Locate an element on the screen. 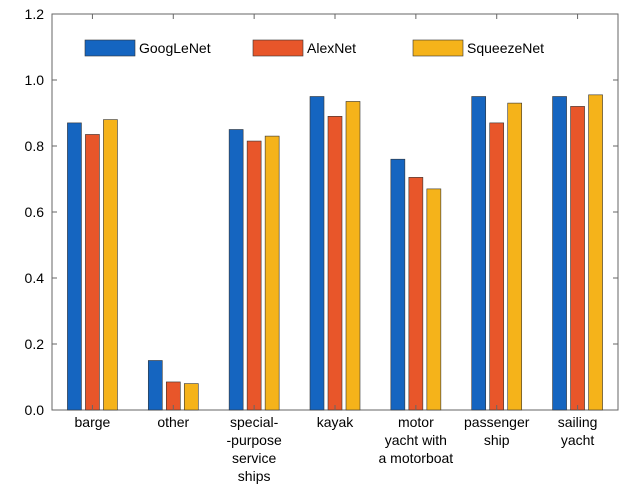  x-tick-label: barge is located at coordinates (93, 422).